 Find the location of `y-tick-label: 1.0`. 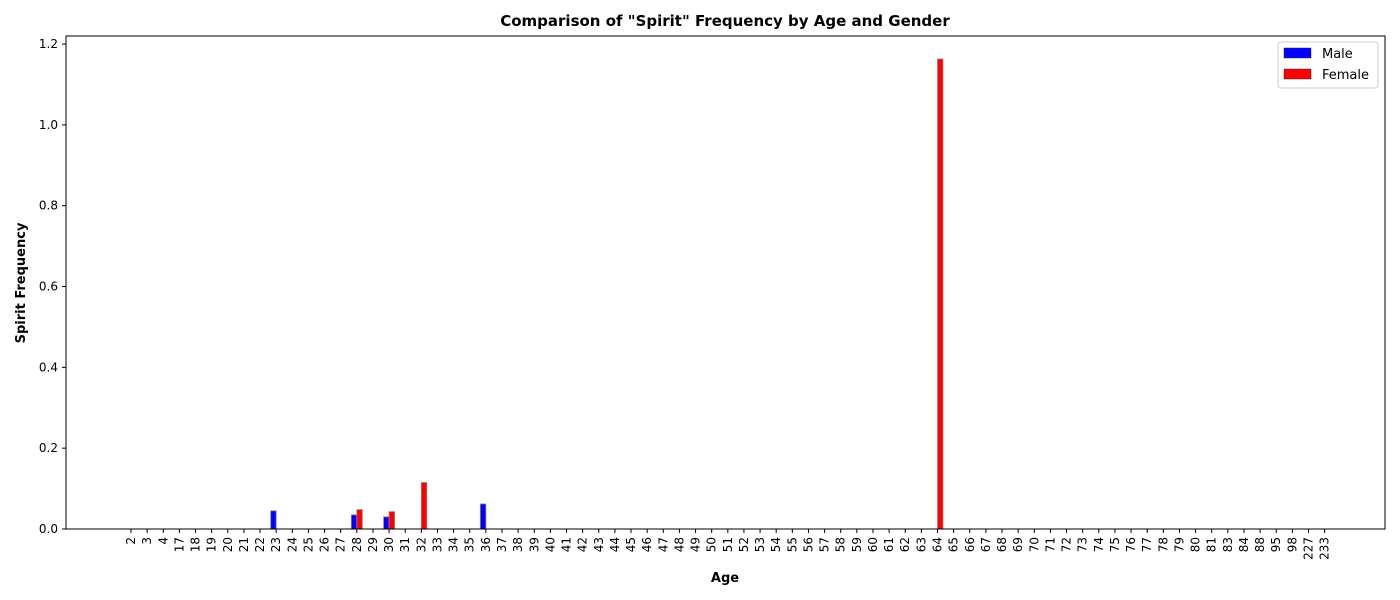

y-tick-label: 1.0 is located at coordinates (48, 125).